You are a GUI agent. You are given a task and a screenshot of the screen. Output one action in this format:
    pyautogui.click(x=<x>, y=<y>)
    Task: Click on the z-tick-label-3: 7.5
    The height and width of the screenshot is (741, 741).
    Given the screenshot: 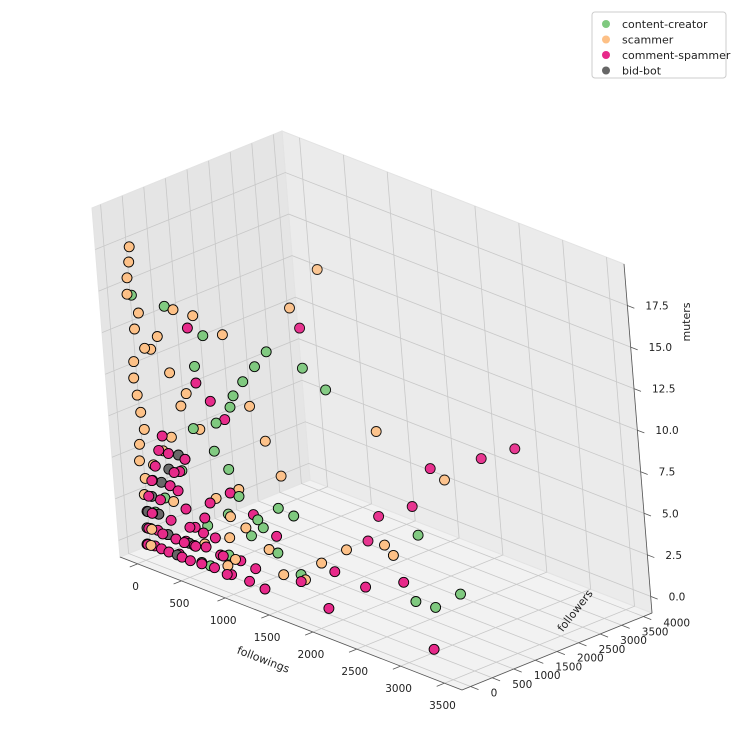 What is the action you would take?
    pyautogui.click(x=667, y=473)
    